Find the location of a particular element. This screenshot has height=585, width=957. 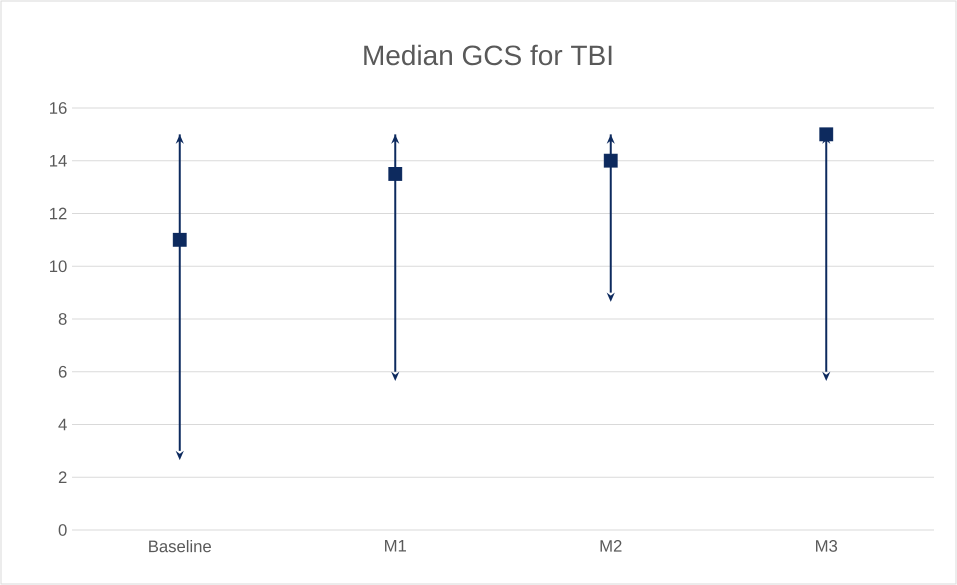

x-tick-label: M2 is located at coordinates (611, 546).